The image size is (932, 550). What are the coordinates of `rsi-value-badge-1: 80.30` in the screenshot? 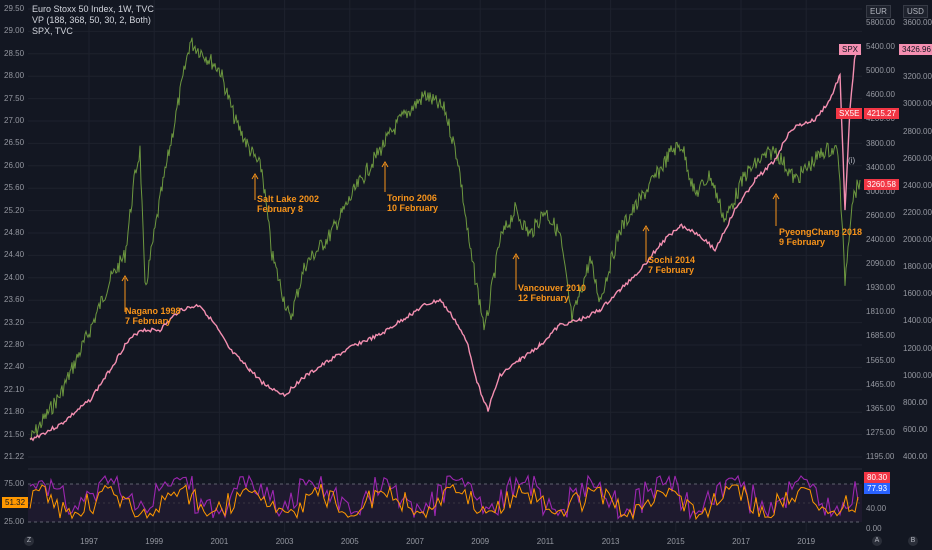 It's located at (877, 477).